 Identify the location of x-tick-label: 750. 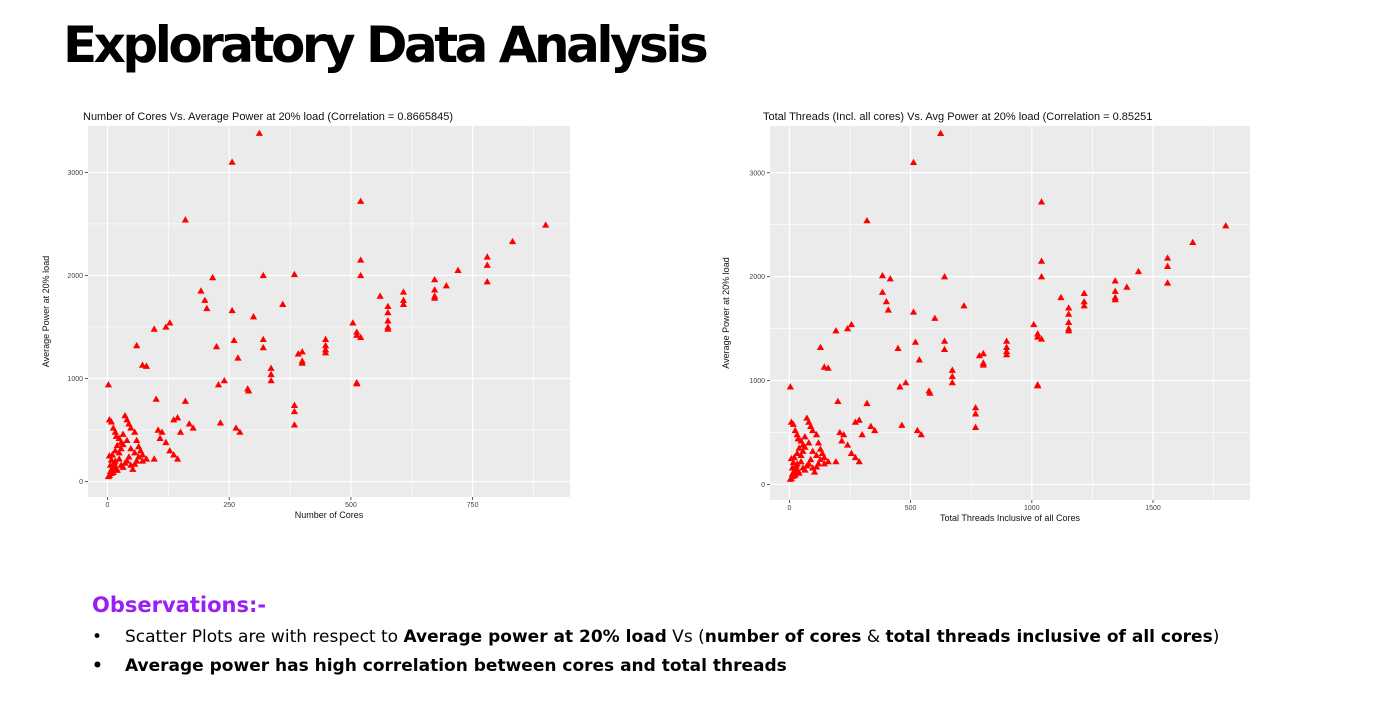
(473, 505).